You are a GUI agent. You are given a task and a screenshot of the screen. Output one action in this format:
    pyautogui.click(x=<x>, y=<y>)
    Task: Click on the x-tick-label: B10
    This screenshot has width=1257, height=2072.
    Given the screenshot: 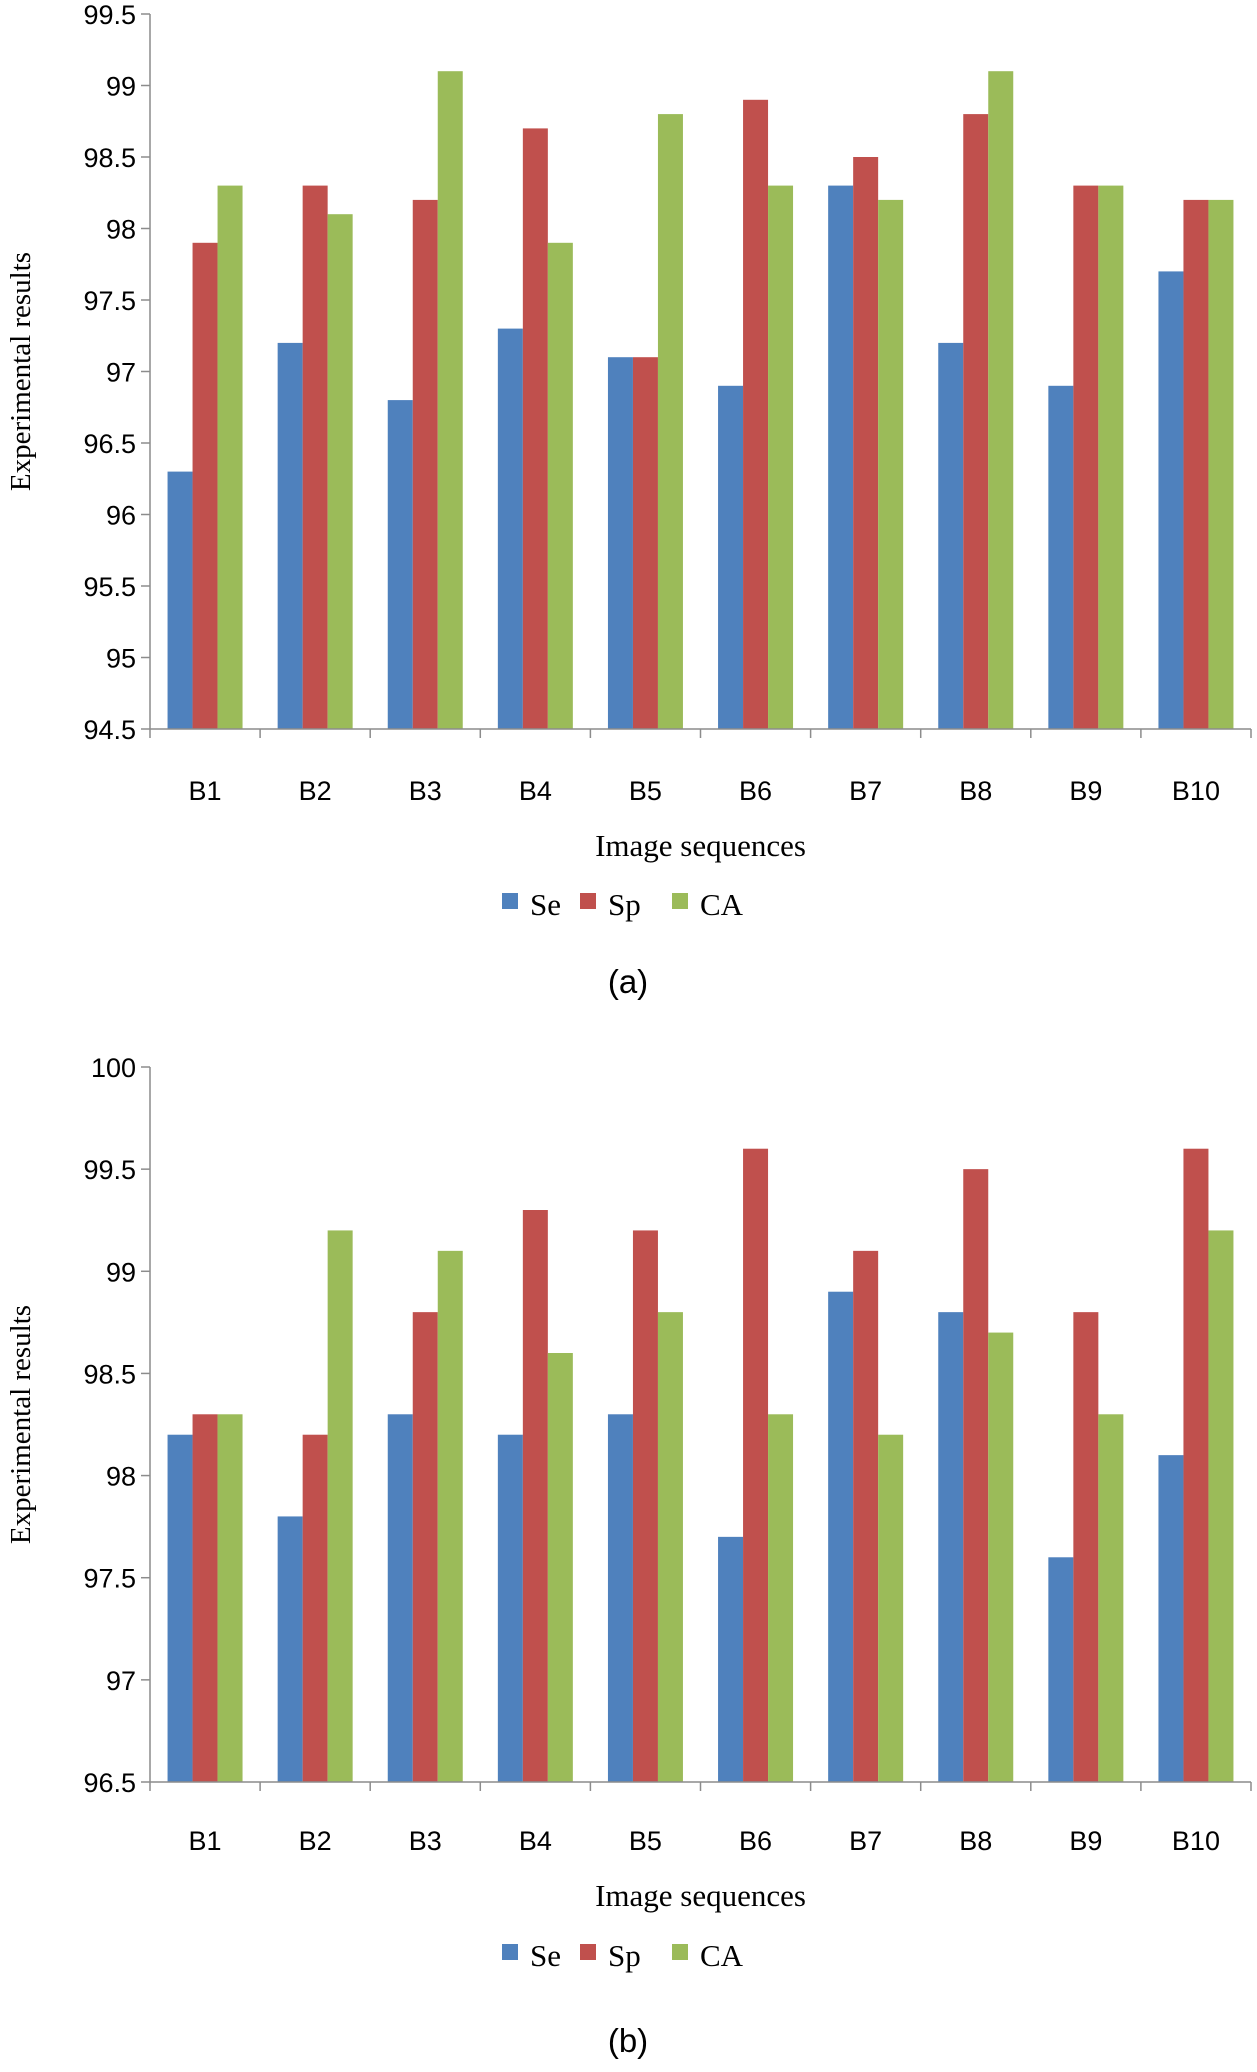 What is the action you would take?
    pyautogui.click(x=1196, y=791)
    